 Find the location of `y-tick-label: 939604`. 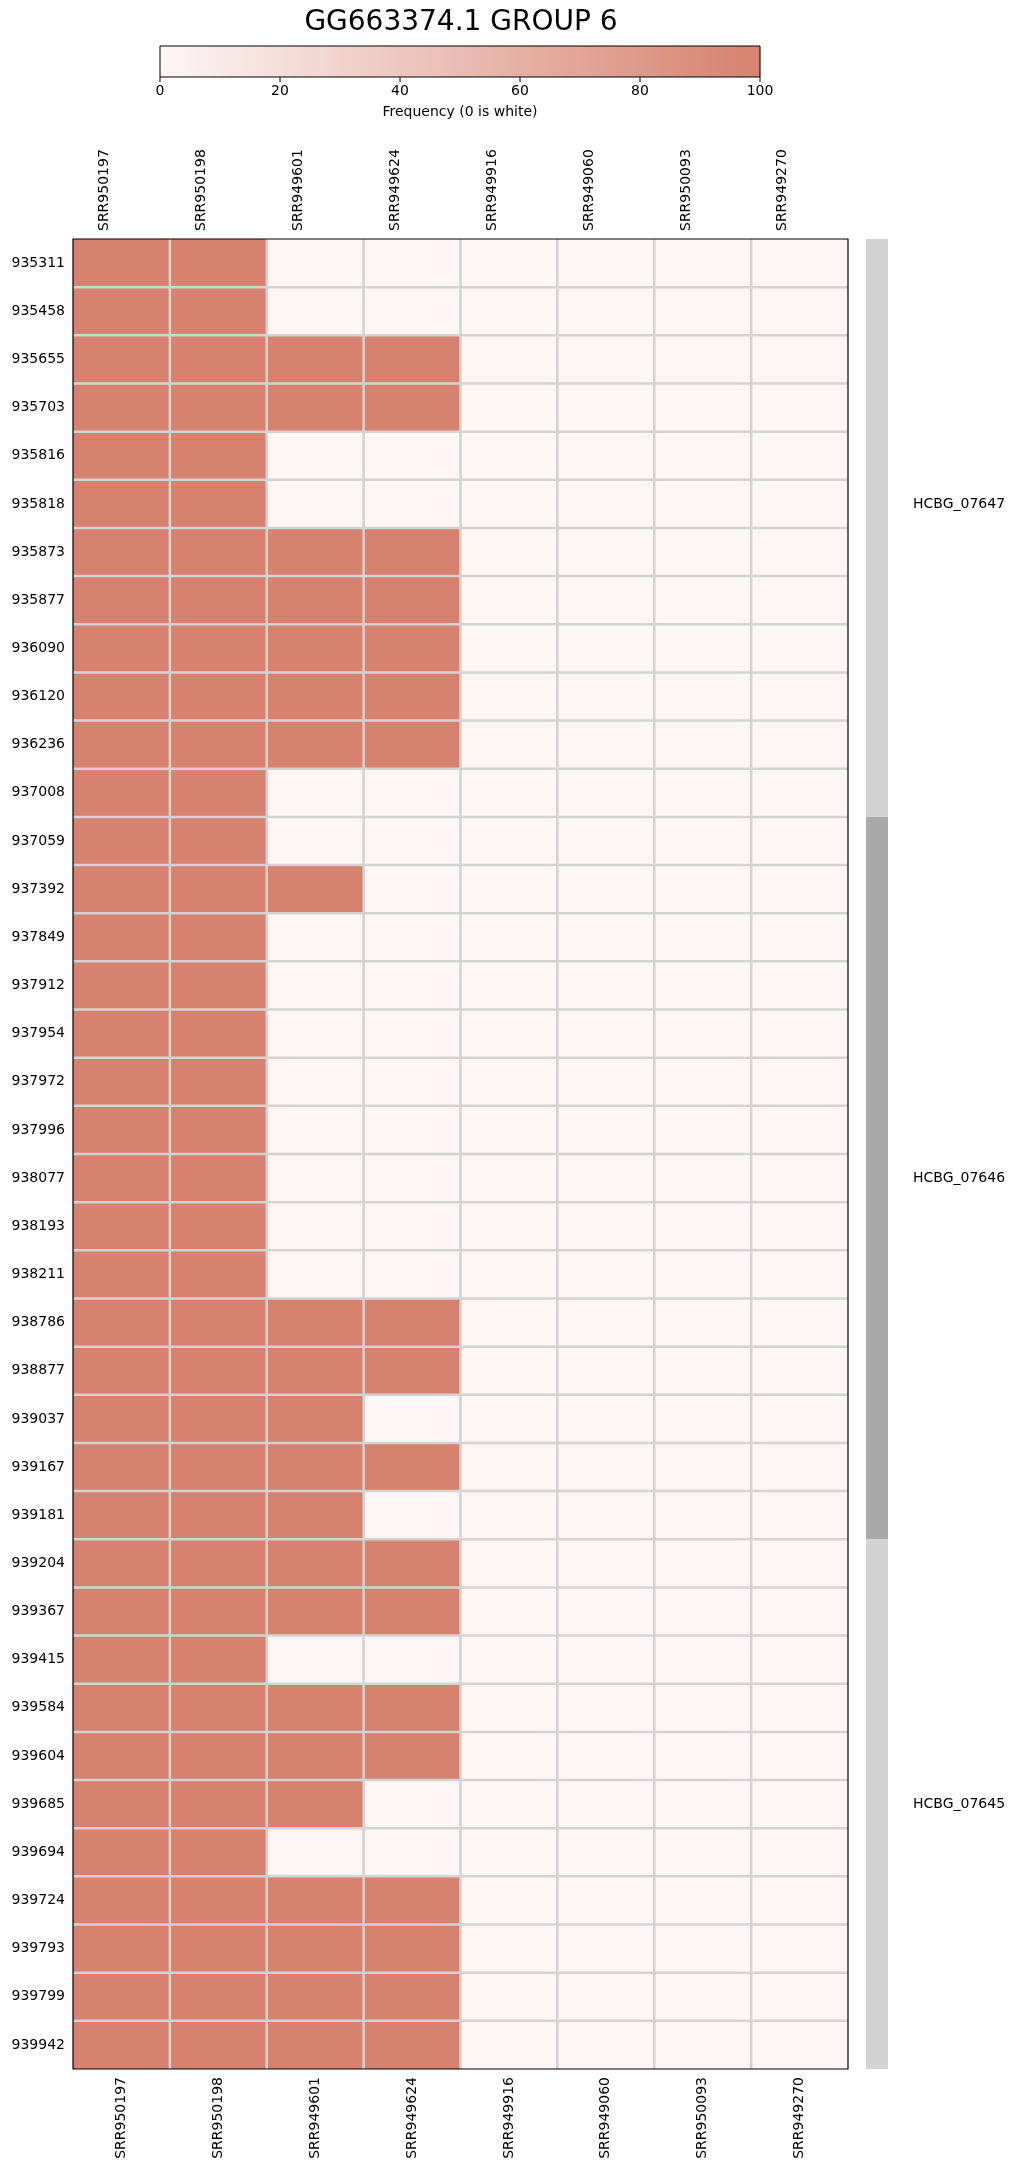

y-tick-label: 939604 is located at coordinates (38, 1754).